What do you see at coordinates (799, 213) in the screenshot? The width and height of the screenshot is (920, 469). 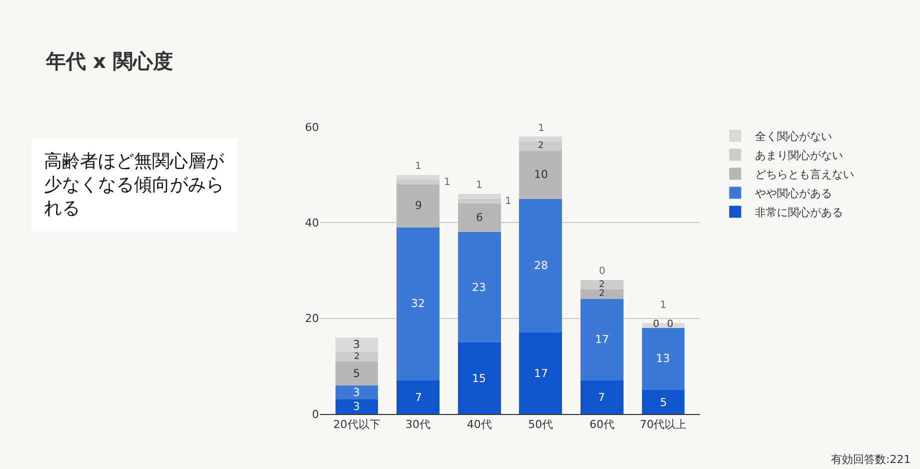 I see `legend-label: 非常に関心がある` at bounding box center [799, 213].